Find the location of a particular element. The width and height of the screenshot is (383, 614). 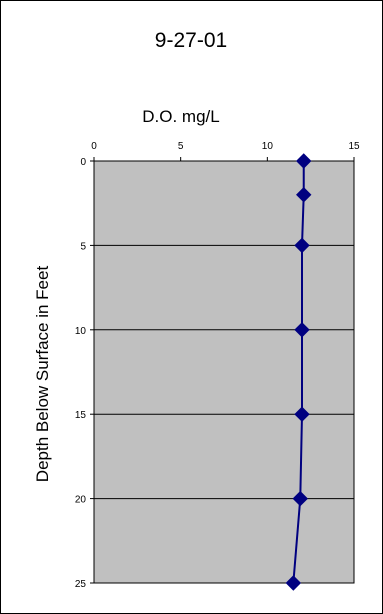

x-tick-label-15: 15 is located at coordinates (354, 146).